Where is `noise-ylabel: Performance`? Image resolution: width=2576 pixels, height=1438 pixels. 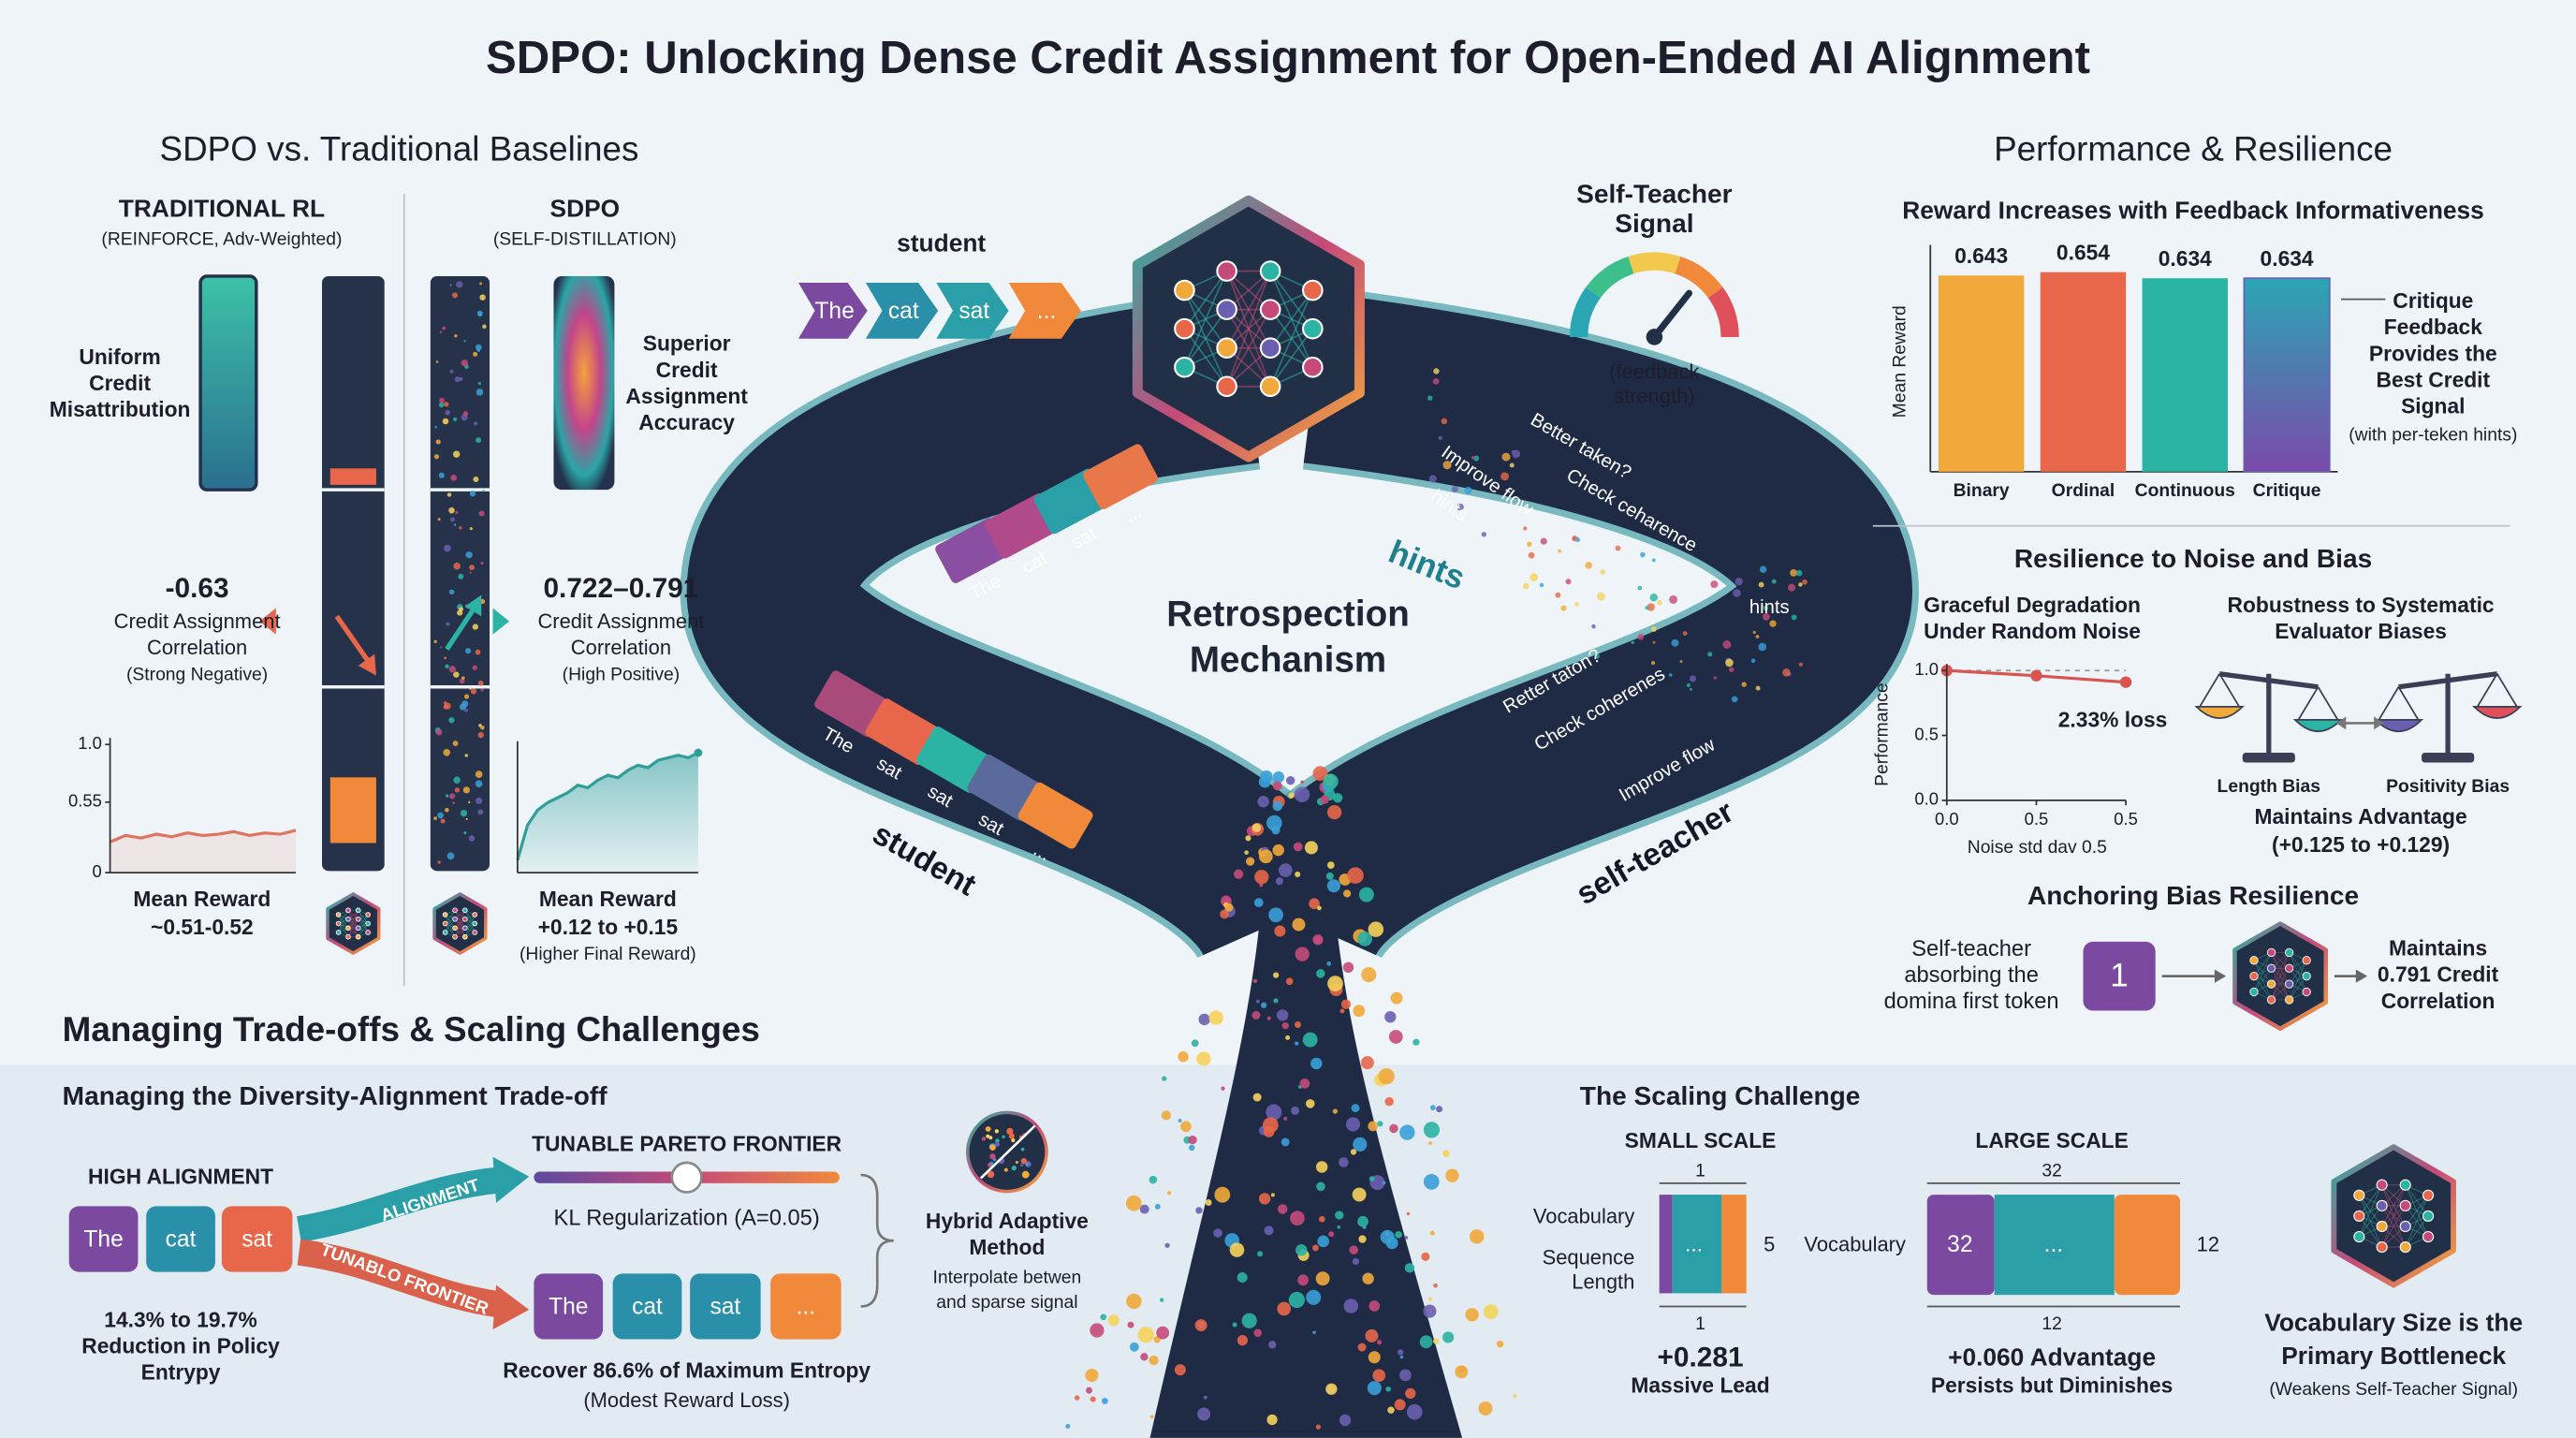
noise-ylabel: Performance is located at coordinates (1882, 733).